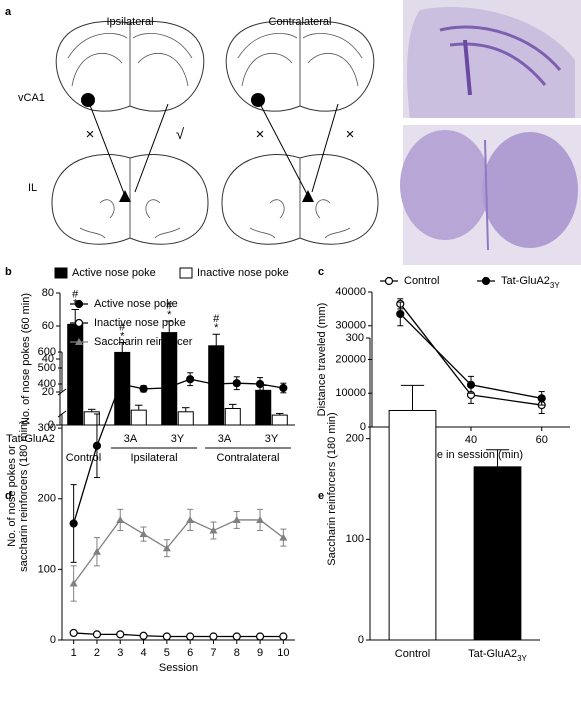  Describe the element at coordinates (48, 392) in the screenshot. I see `y-tick-label: 20` at that location.